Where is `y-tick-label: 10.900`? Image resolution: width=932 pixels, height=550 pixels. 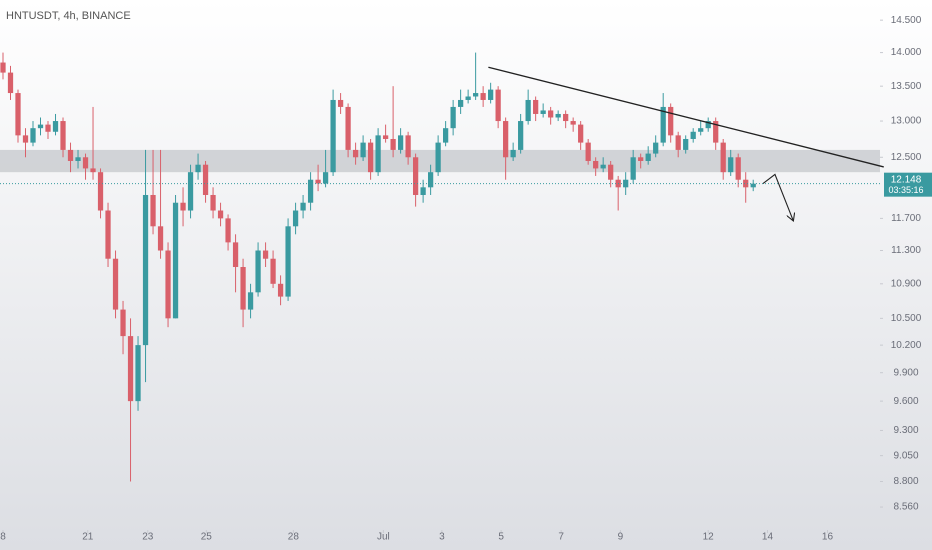
y-tick-label: 10.900 is located at coordinates (906, 283).